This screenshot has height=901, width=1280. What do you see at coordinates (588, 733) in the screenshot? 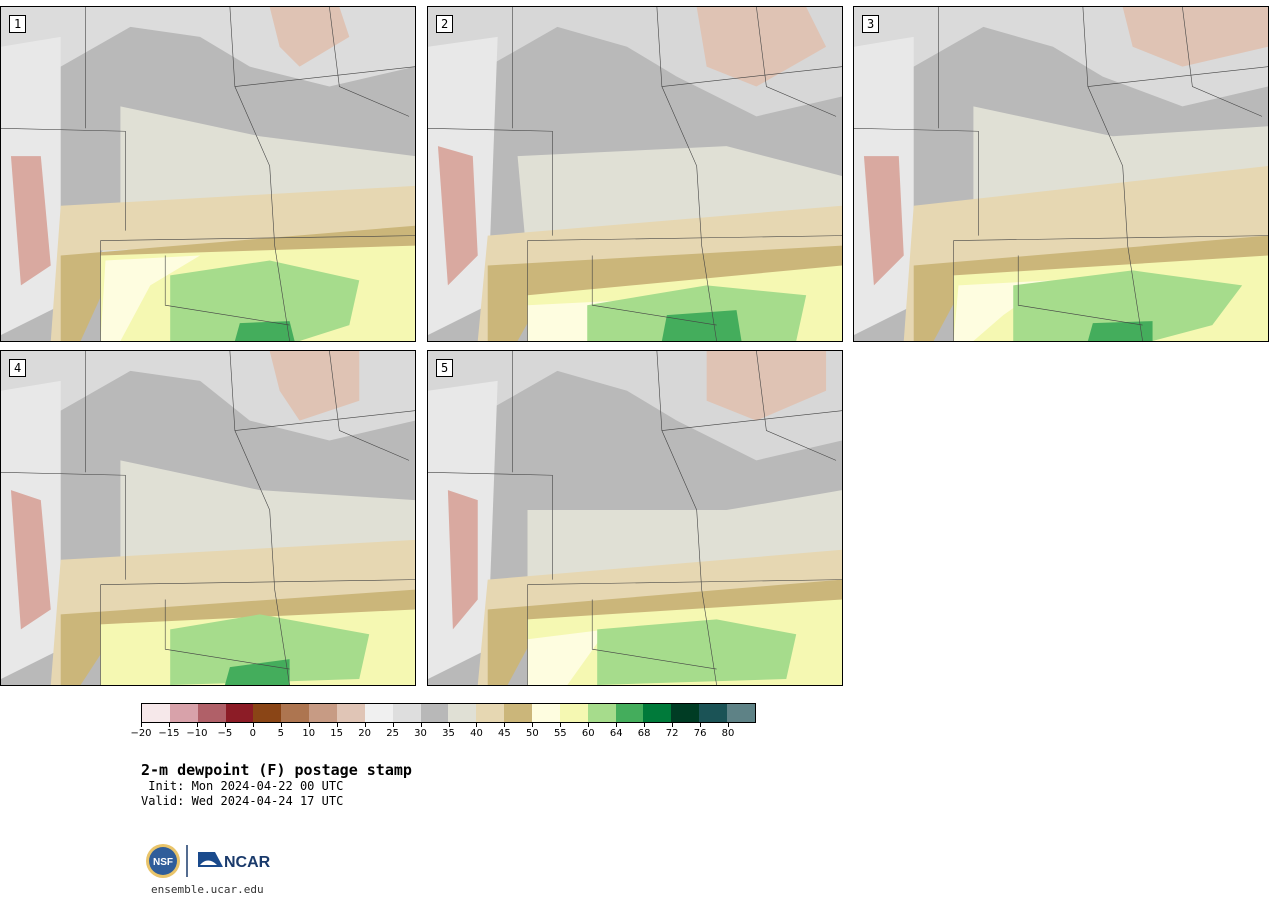
I see `colorbar-tick-label: 60` at bounding box center [588, 733].